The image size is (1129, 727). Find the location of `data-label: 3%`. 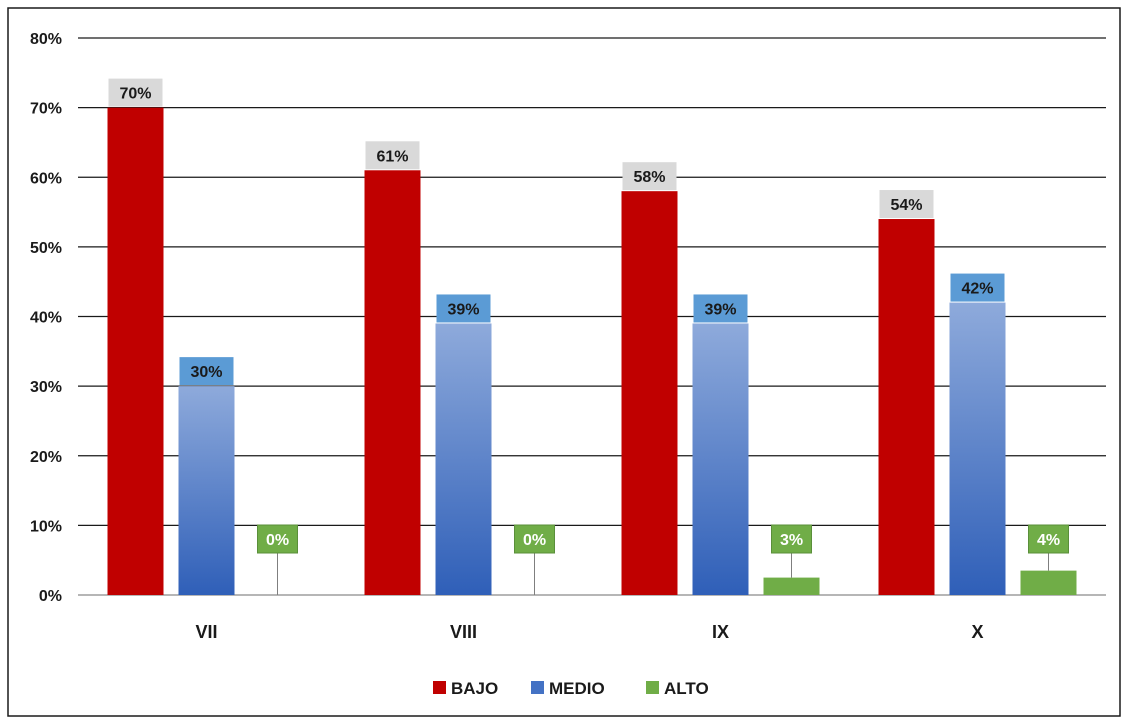

data-label: 3% is located at coordinates (791, 540).